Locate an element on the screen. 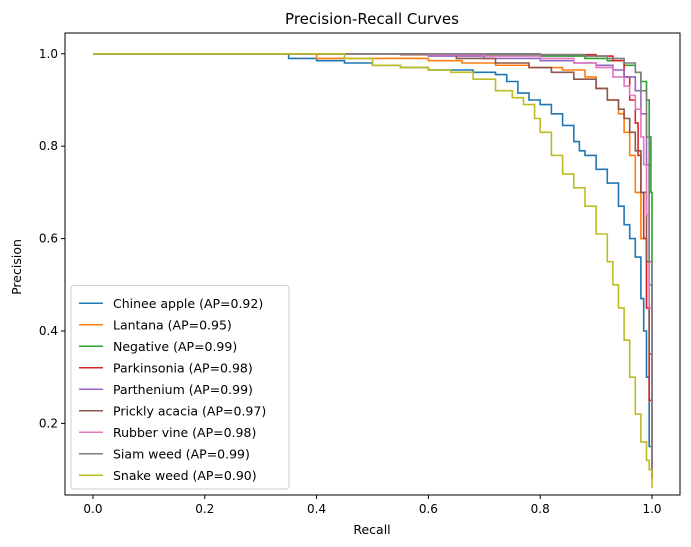  legend-label-1: Lantana (AP=0.95) is located at coordinates (172, 324).